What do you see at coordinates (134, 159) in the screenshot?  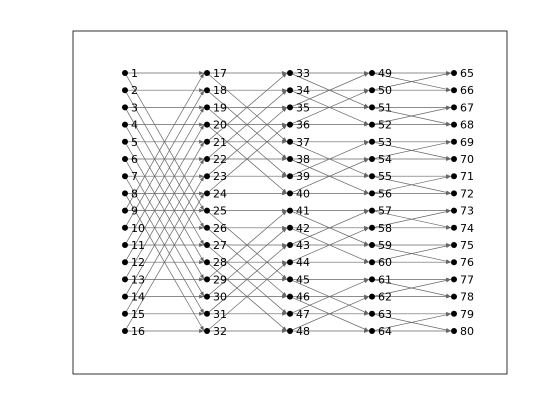 I see `node-label-6: 6` at bounding box center [134, 159].